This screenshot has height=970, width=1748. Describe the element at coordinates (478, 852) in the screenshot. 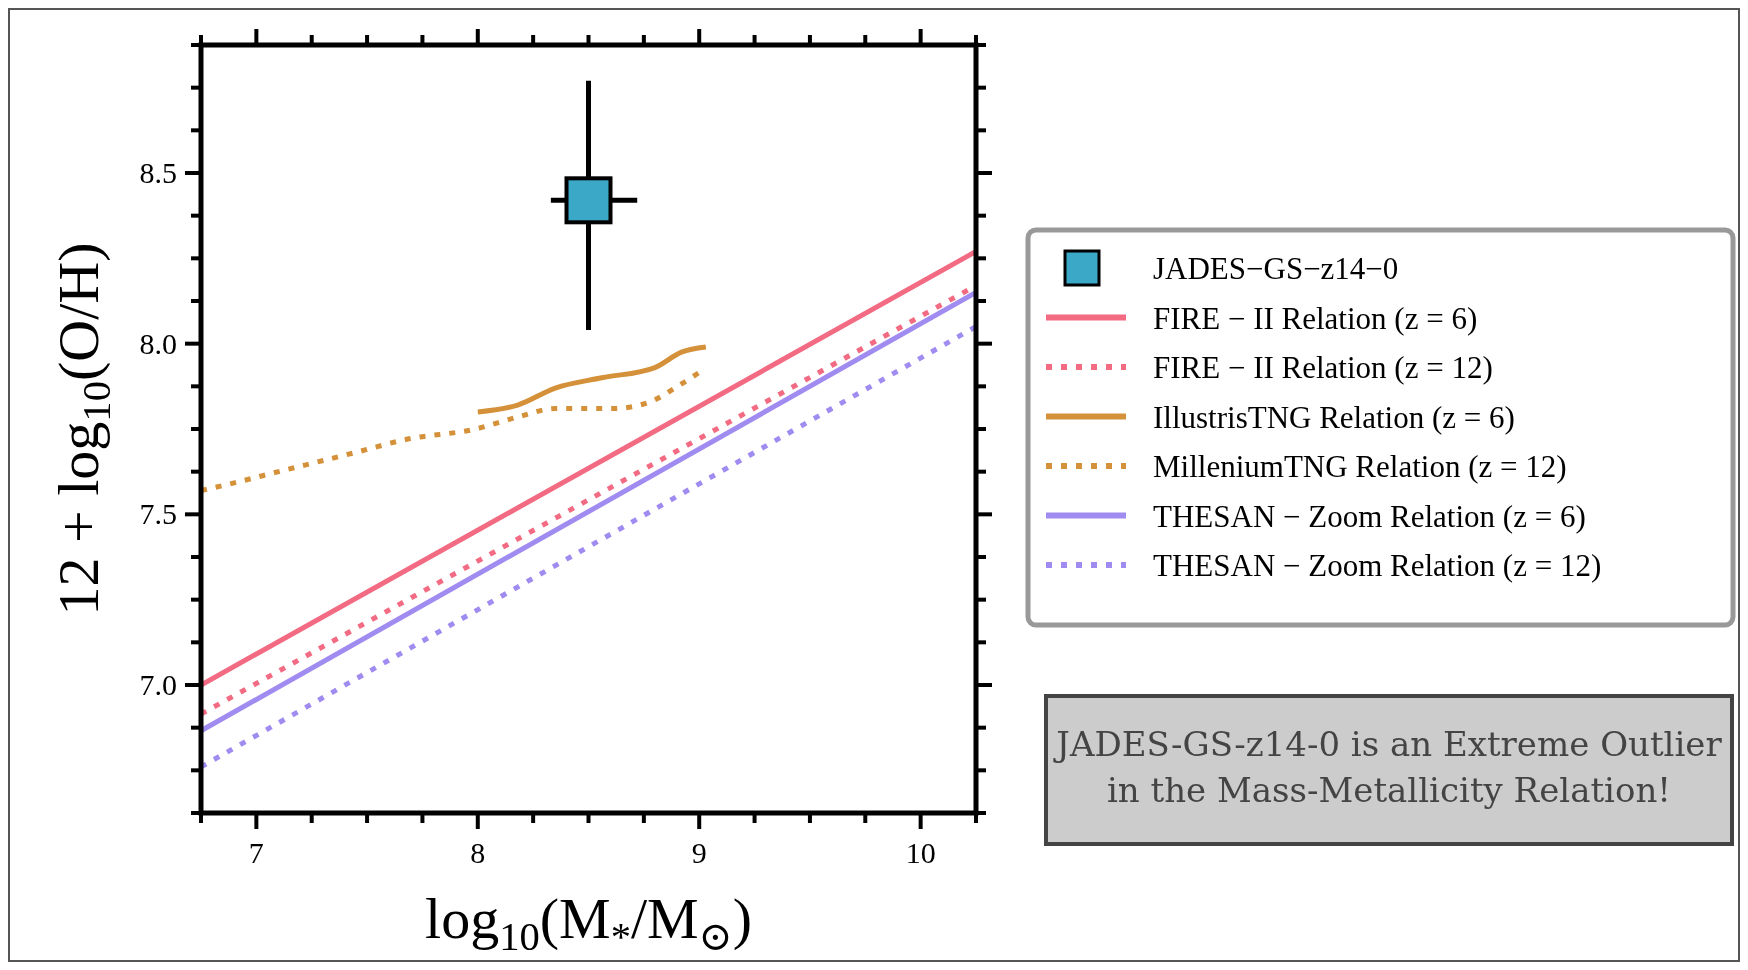

I see `x-tick-label: 8` at that location.